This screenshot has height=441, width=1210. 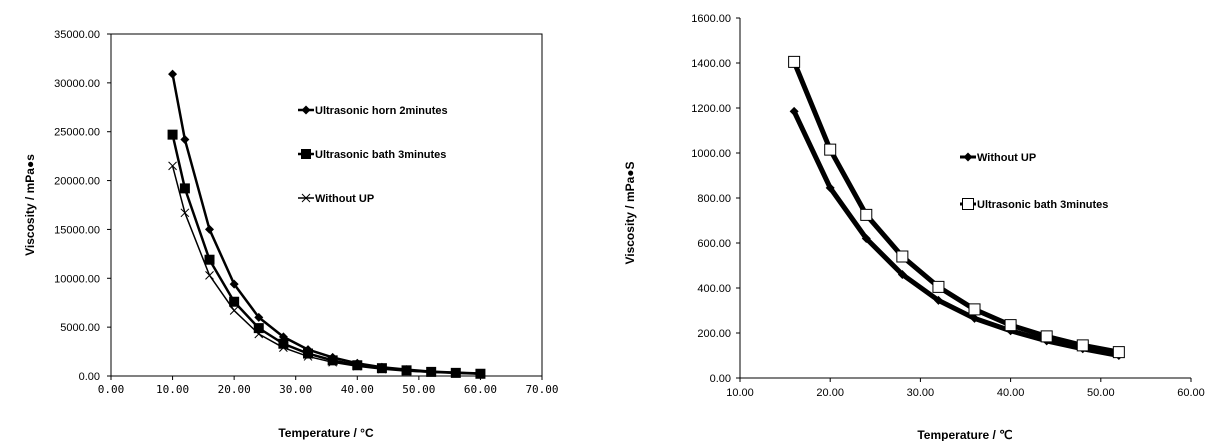 What do you see at coordinates (480, 389) in the screenshot?
I see `chart-left-x-tick-label: 60.00` at bounding box center [480, 389].